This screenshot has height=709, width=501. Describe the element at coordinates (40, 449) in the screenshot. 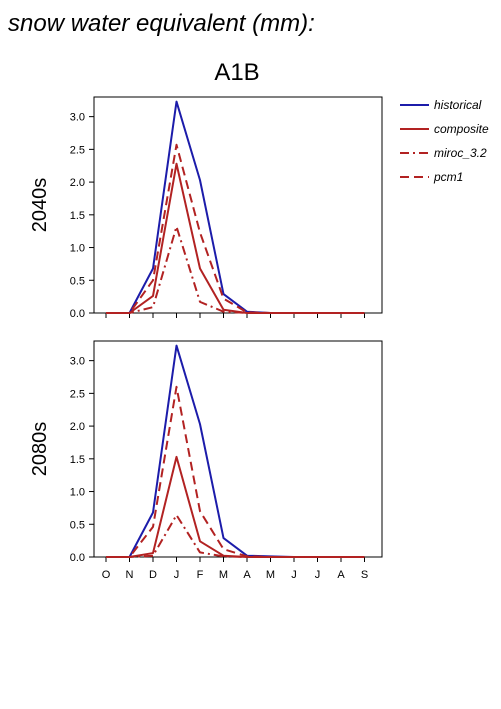

I see `panel-period-label: 2080s` at that location.